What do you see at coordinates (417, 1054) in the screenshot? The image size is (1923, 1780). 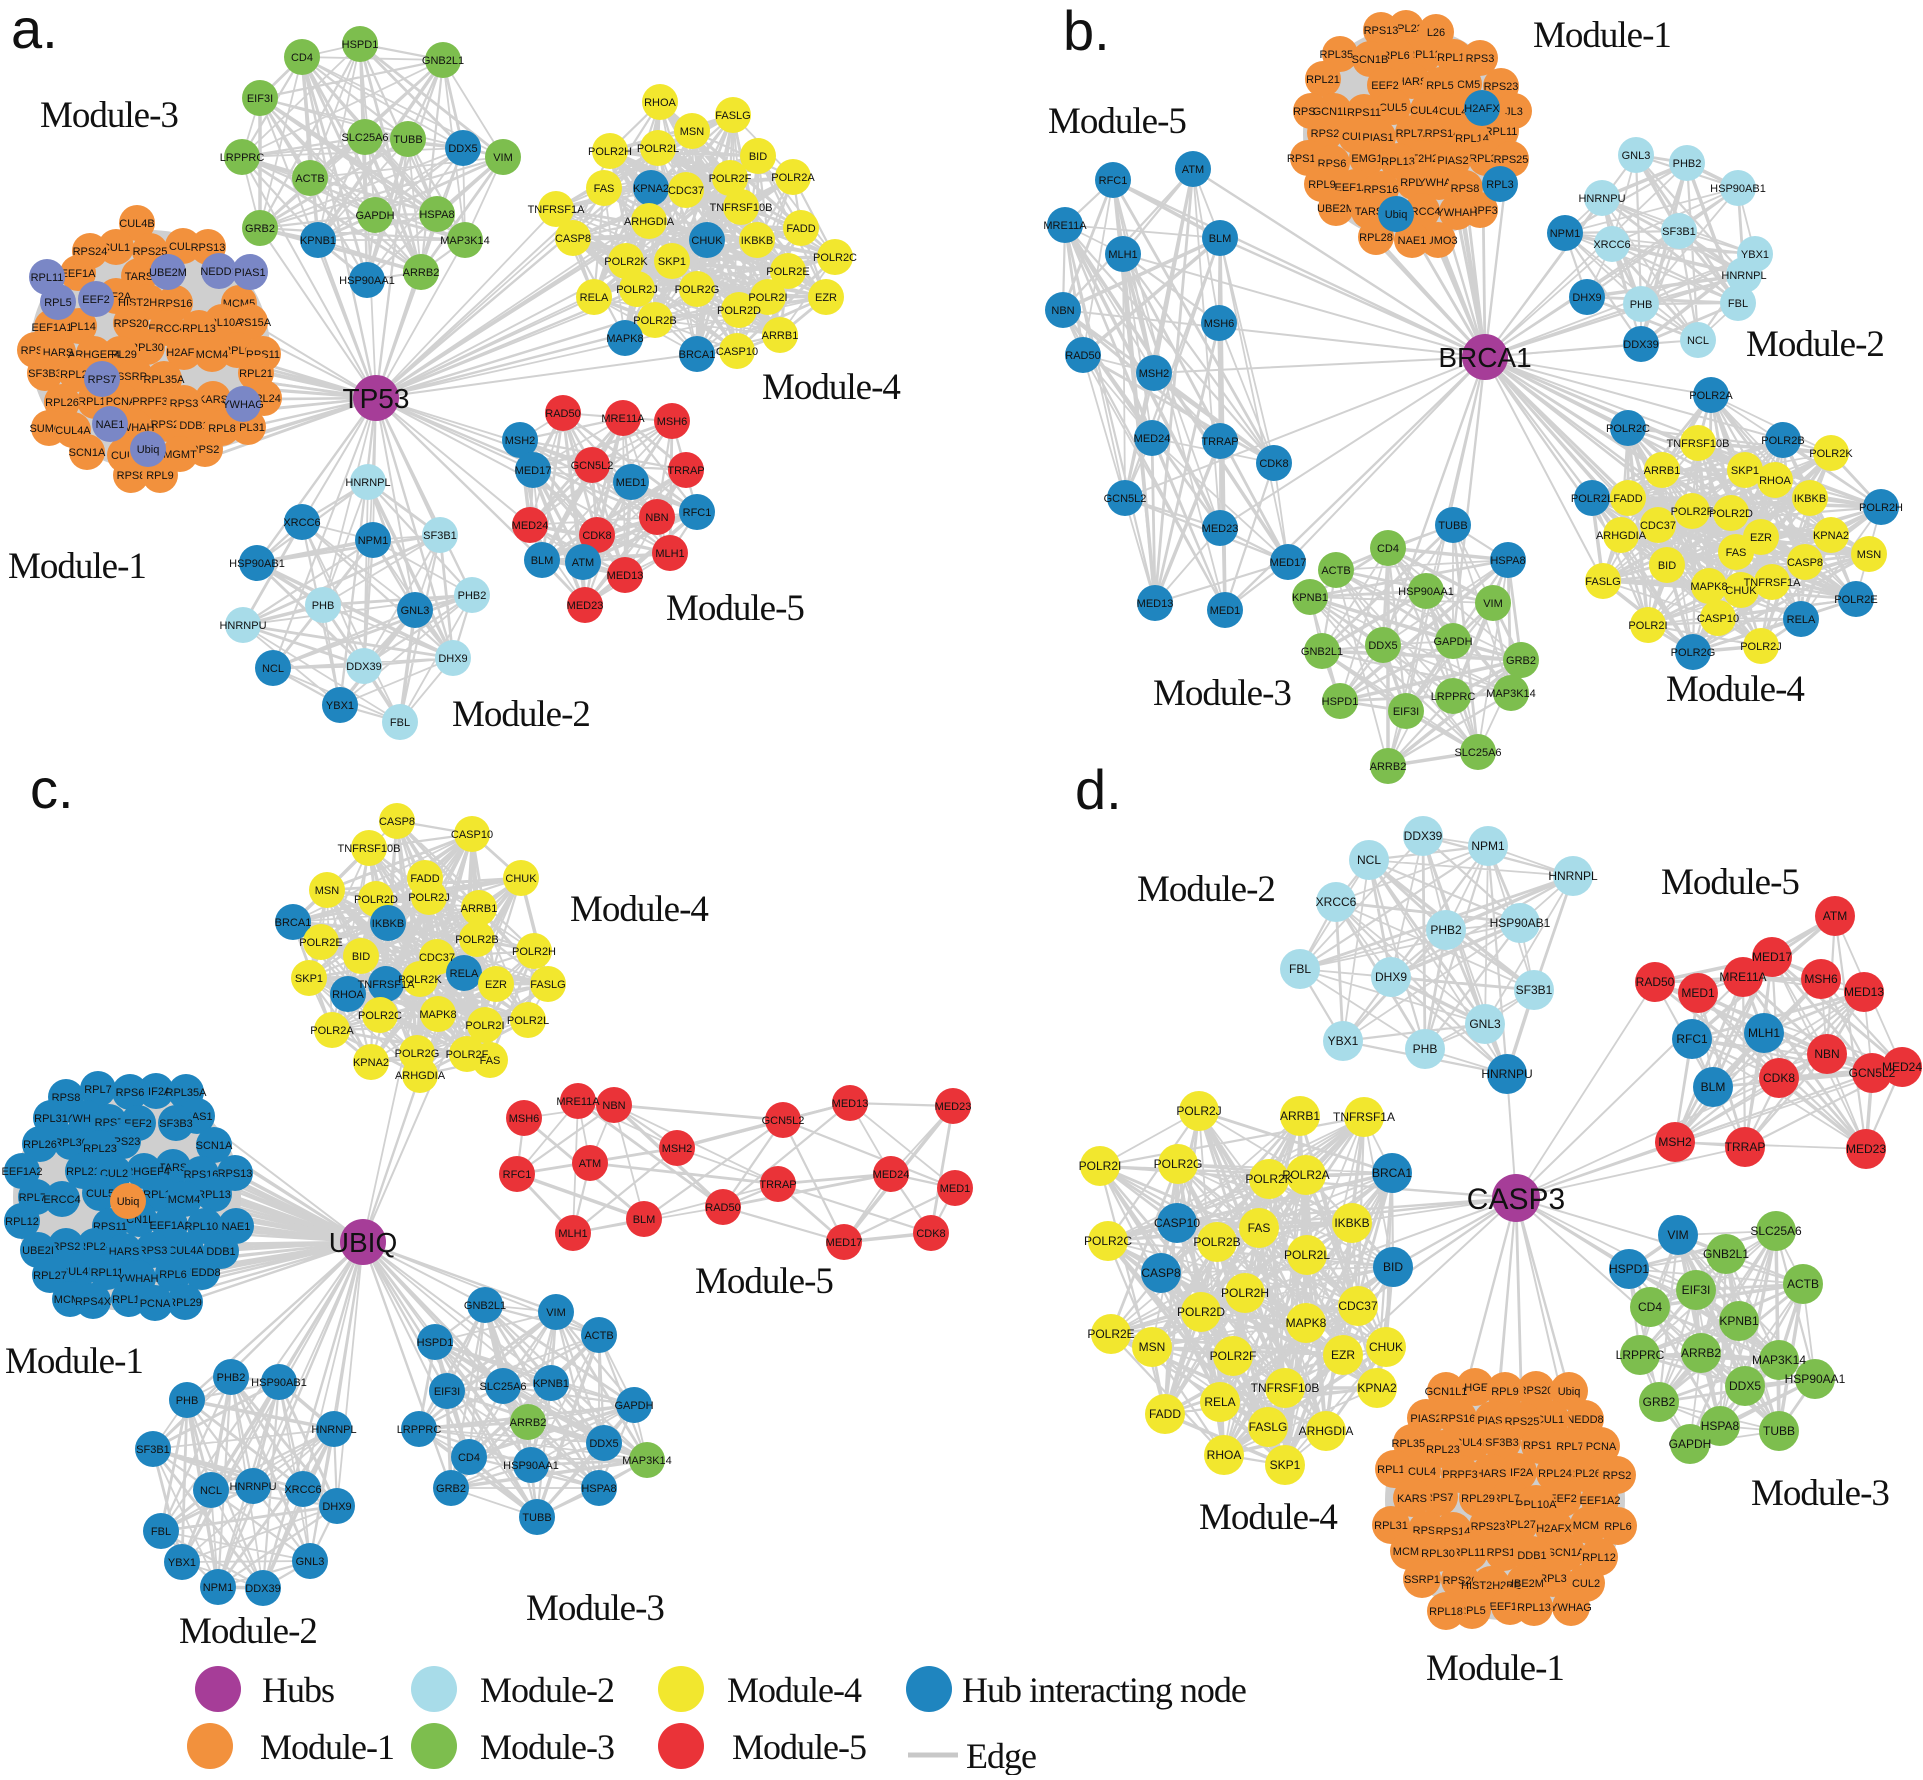 I see `svg-text: POLR2G` at bounding box center [417, 1054].